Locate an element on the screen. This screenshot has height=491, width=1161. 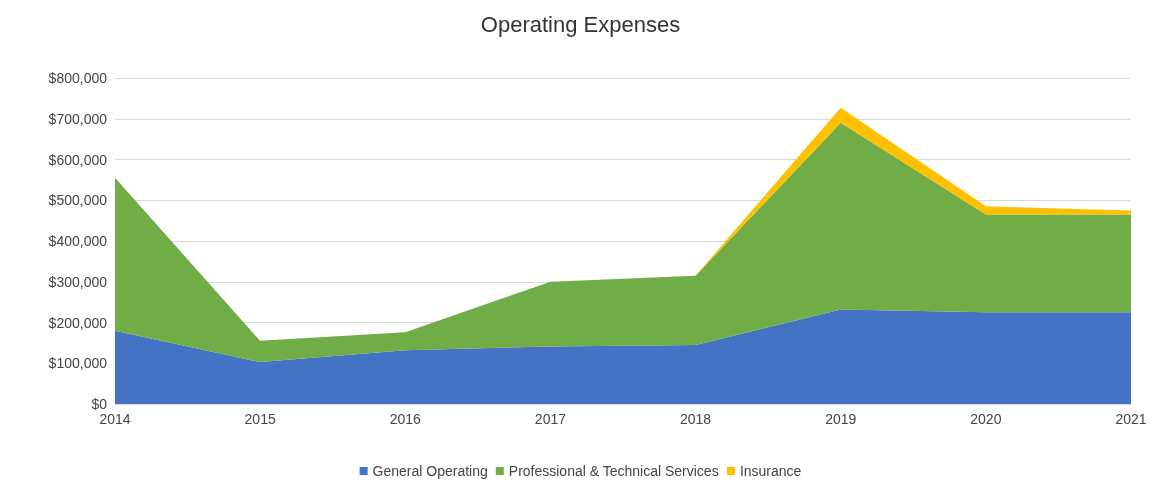
legend-label: Insurance is located at coordinates (770, 471).